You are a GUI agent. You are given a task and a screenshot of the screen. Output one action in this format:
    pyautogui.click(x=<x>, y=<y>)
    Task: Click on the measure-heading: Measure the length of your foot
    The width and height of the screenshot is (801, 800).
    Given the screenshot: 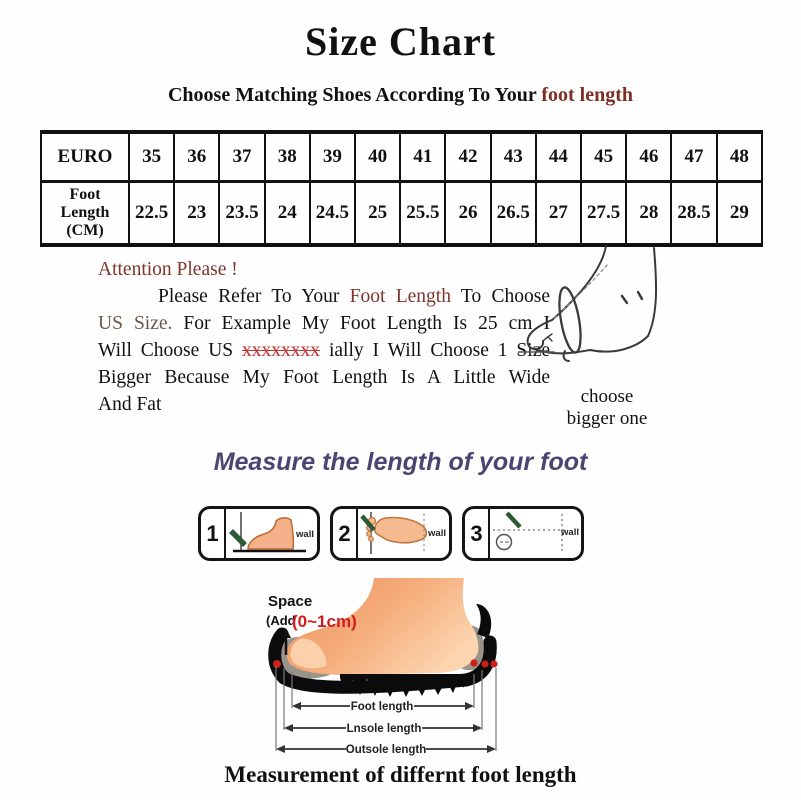 What is the action you would take?
    pyautogui.click(x=400, y=462)
    